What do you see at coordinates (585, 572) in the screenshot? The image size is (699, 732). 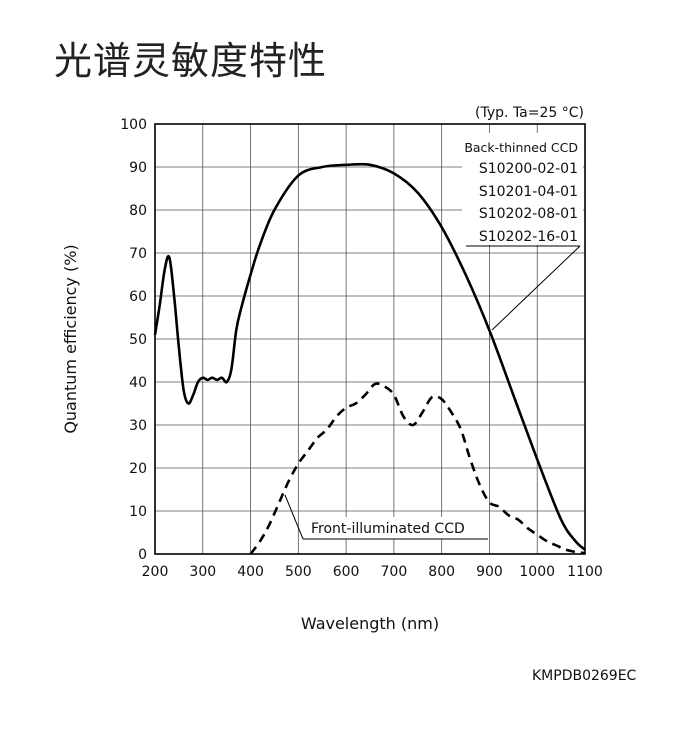 I see `x-tick-label: 1100` at bounding box center [585, 572].